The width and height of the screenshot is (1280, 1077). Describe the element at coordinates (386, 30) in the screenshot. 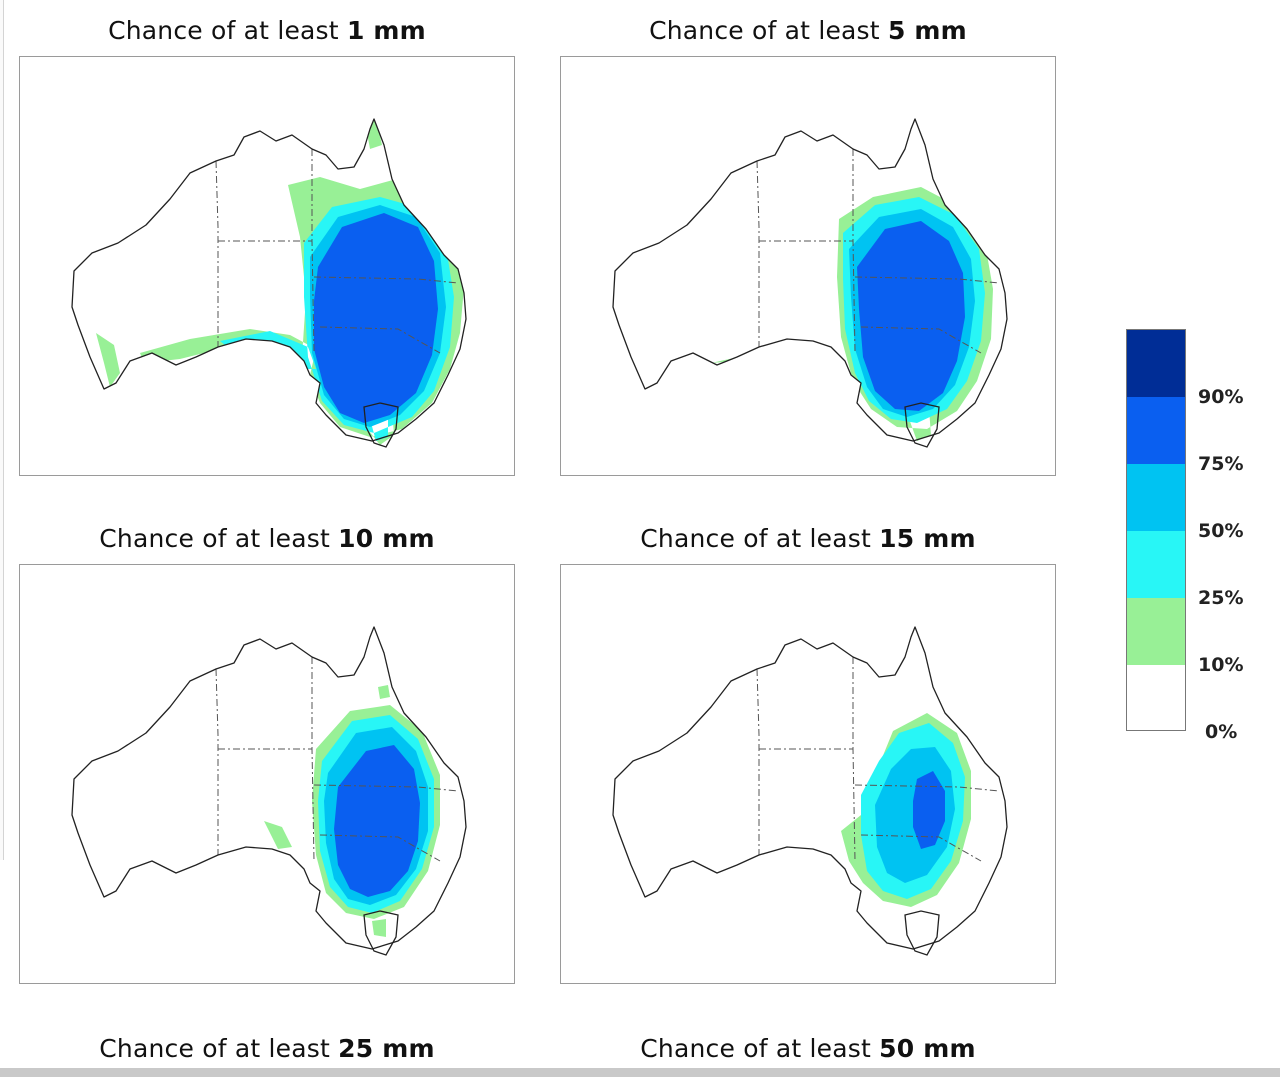

I see `panel-title-amount: 1 mm` at that location.